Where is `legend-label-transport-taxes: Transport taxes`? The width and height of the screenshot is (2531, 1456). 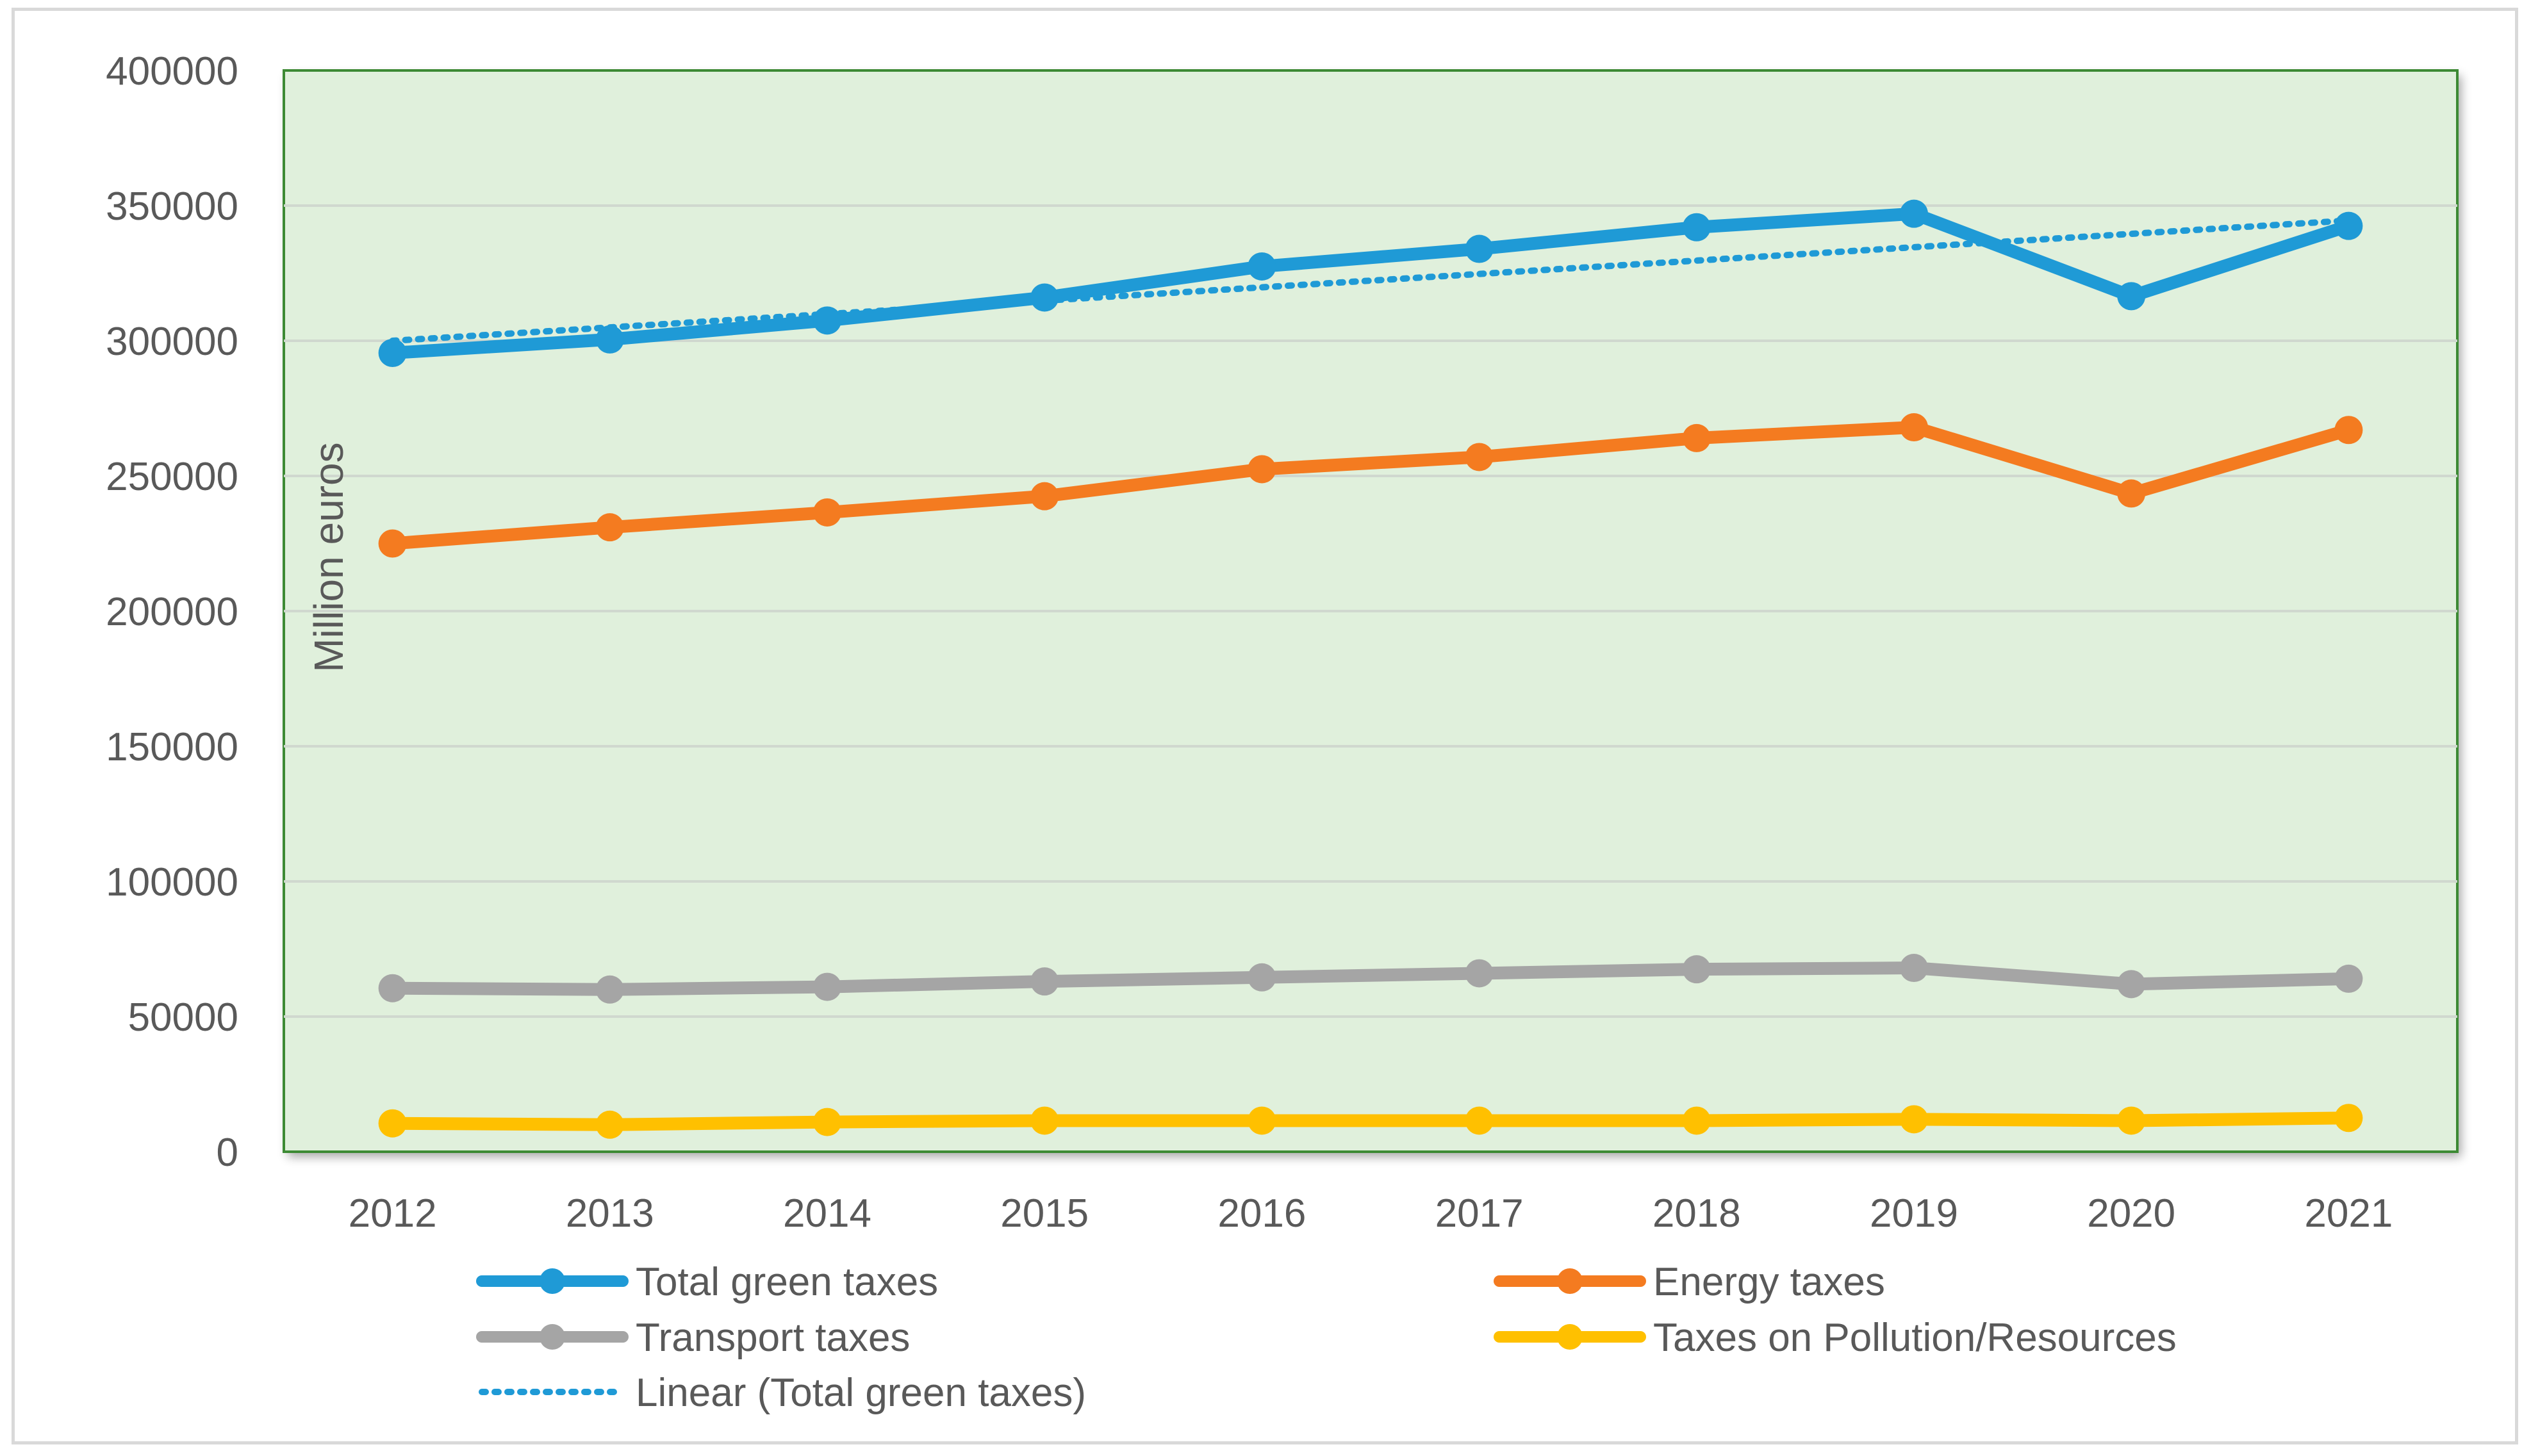
legend-label-transport-taxes: Transport taxes is located at coordinates (773, 1338).